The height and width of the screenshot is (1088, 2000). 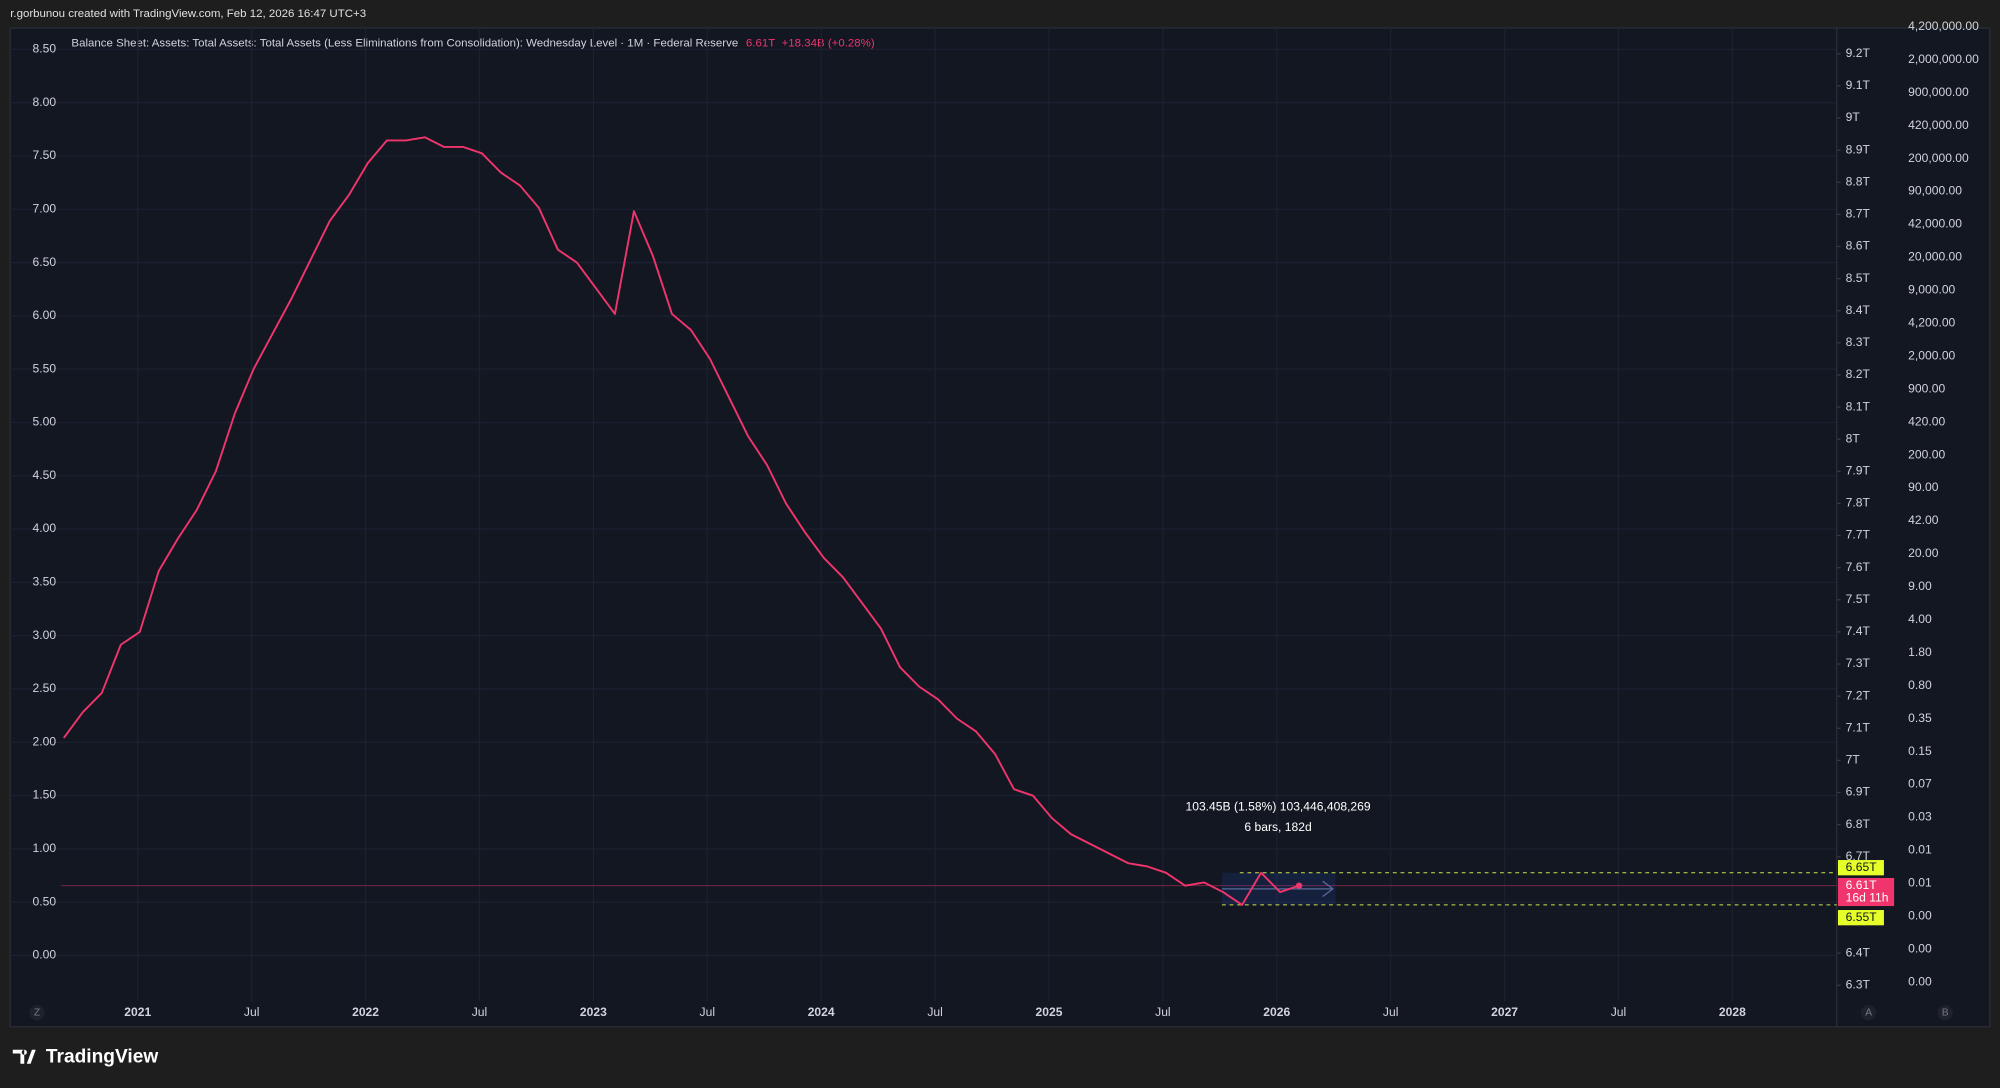 I want to click on y-tick-label: 7.4T, so click(x=1858, y=631).